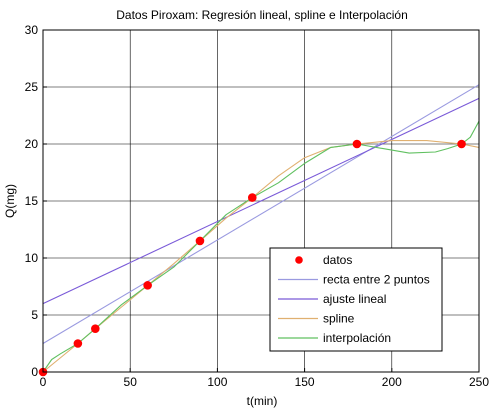  What do you see at coordinates (357, 338) in the screenshot?
I see `legend-label-interpolacion: interpolación` at bounding box center [357, 338].